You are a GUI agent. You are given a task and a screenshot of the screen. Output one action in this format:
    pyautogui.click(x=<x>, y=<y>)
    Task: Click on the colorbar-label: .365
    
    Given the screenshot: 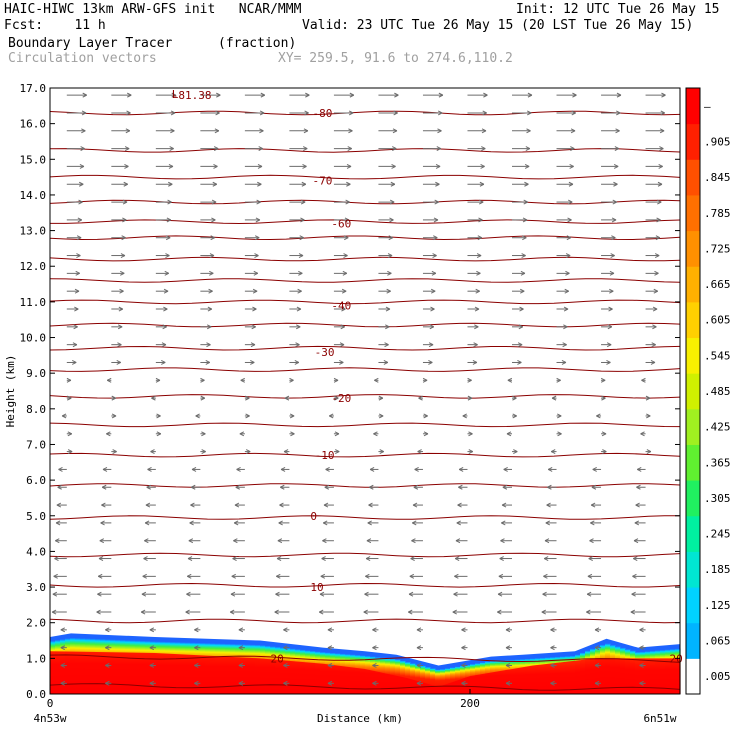 What is the action you would take?
    pyautogui.click(x=717, y=462)
    